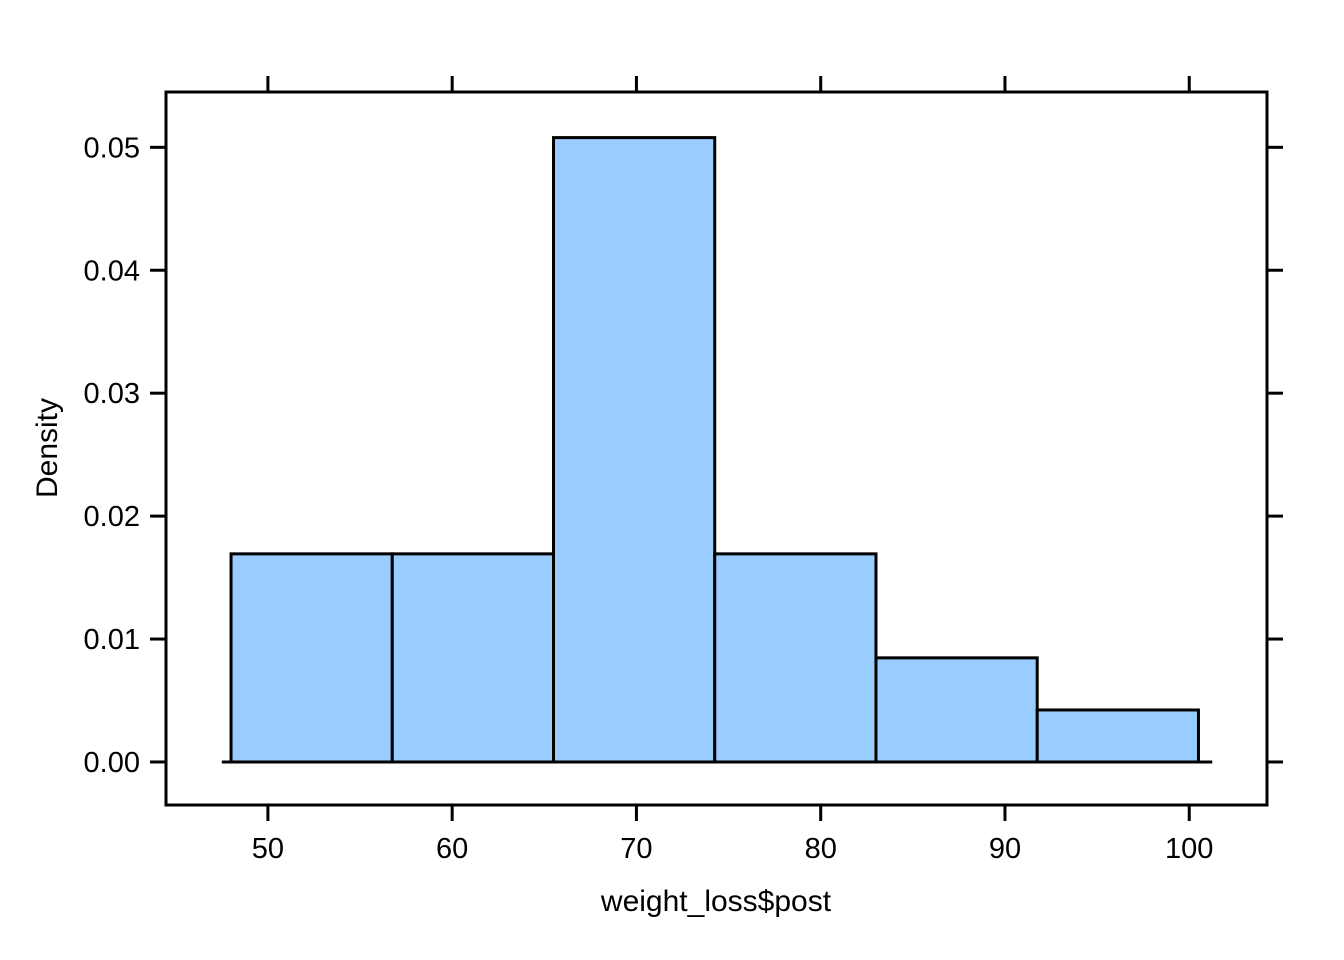 This screenshot has height=960, width=1344. Describe the element at coordinates (47, 448) in the screenshot. I see `y-axis-title: Density` at that location.